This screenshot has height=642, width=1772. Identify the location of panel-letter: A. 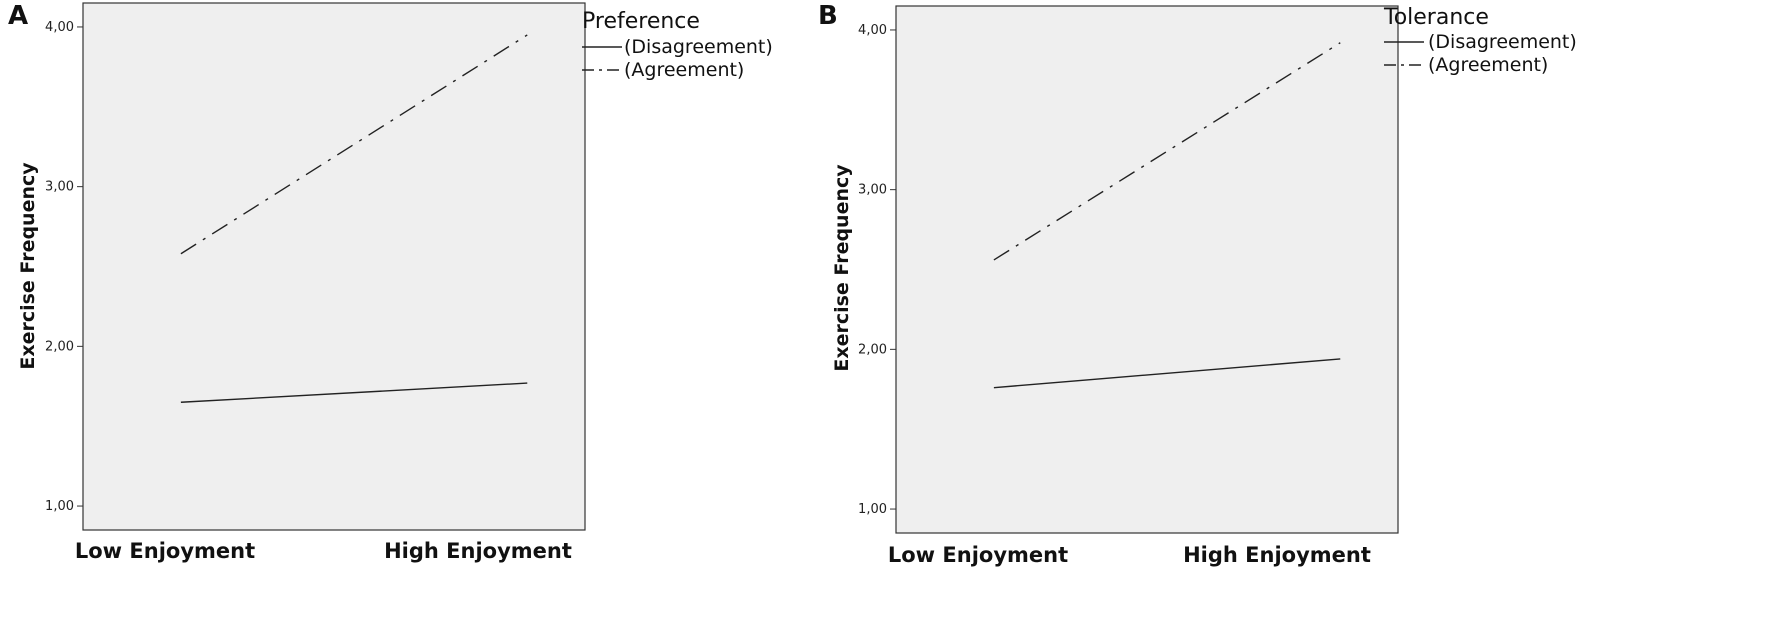
(18, 16).